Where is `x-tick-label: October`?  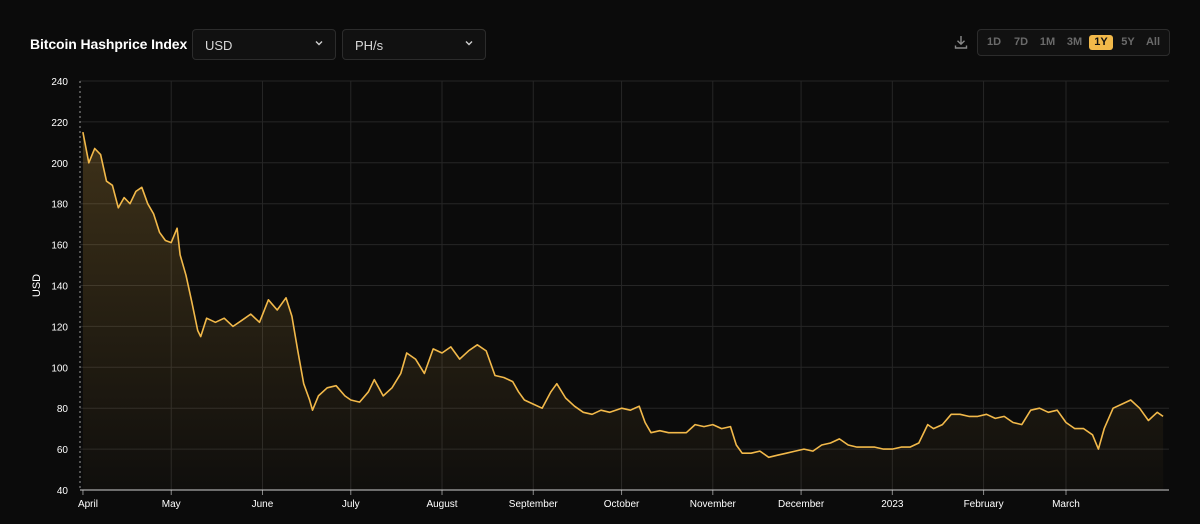
x-tick-label: October is located at coordinates (622, 504).